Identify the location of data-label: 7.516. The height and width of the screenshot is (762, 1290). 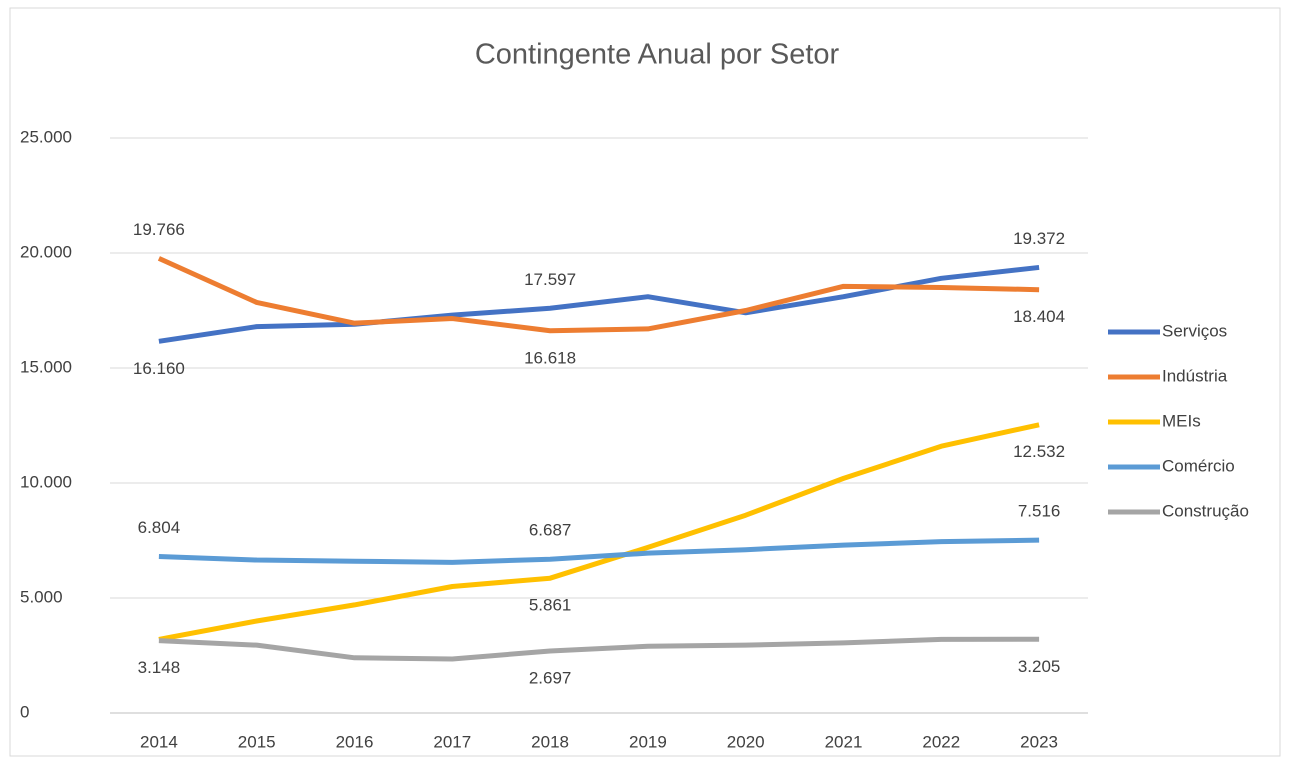
(1039, 511).